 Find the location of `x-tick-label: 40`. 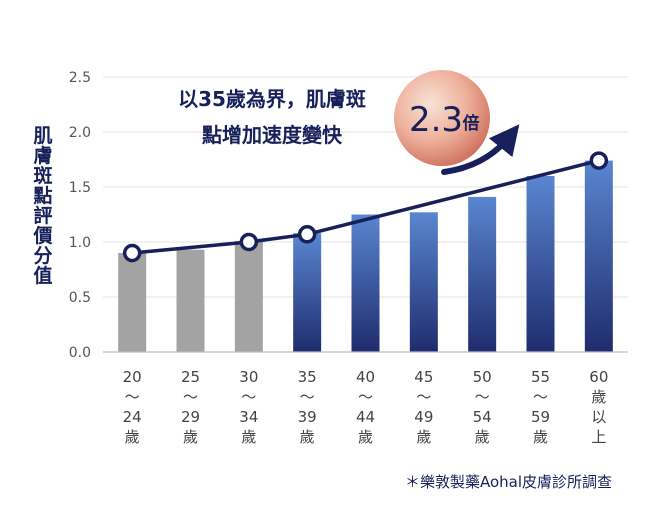

x-tick-label: 40 is located at coordinates (365, 377).